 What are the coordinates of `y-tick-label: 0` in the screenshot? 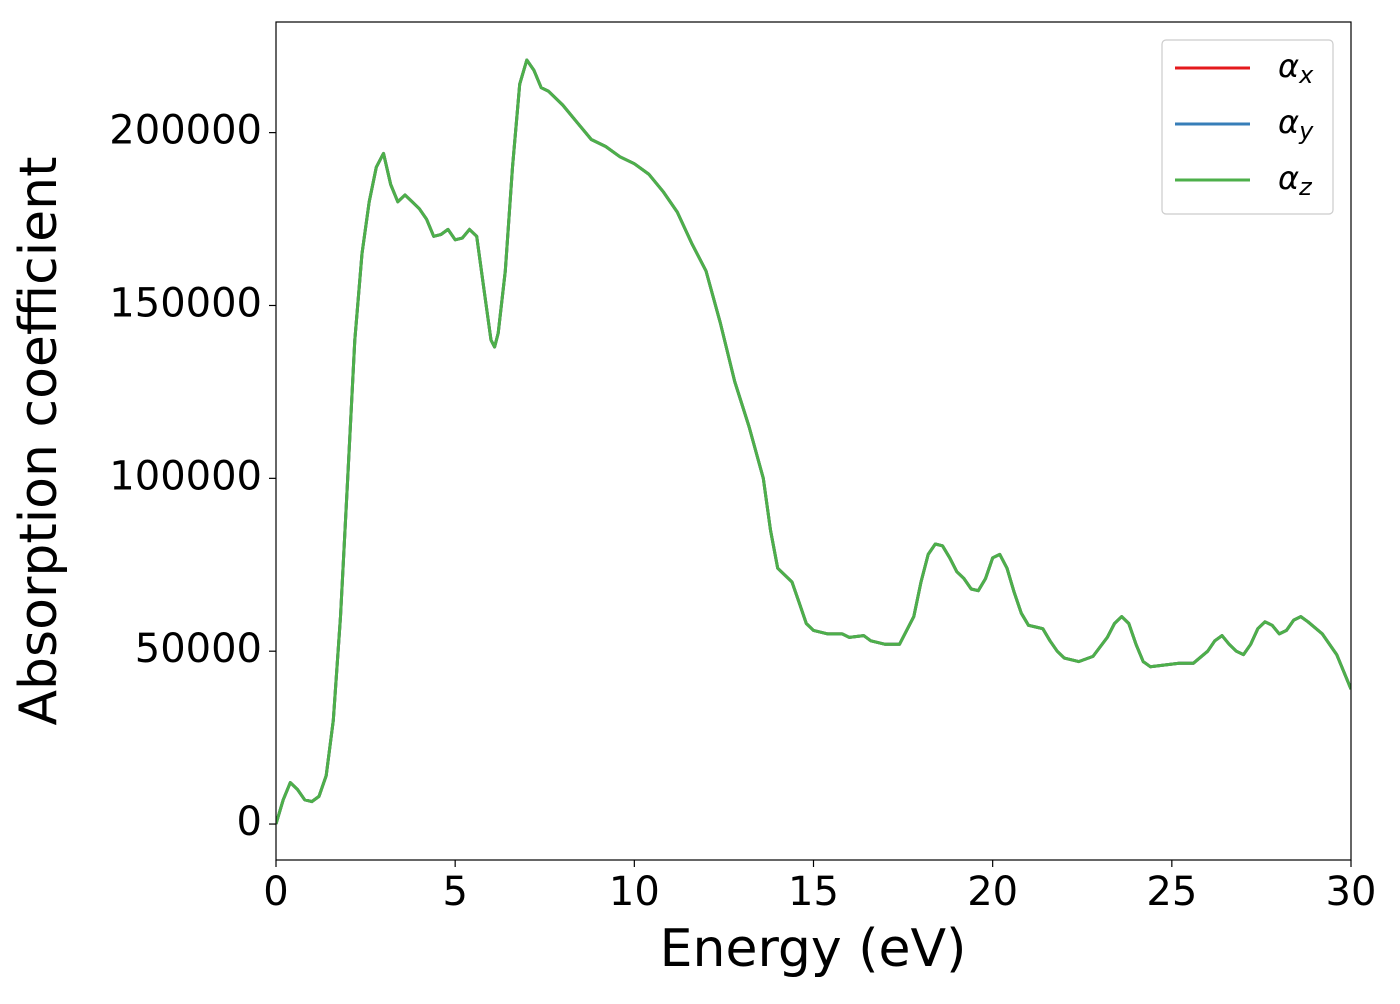 It's located at (249, 822).